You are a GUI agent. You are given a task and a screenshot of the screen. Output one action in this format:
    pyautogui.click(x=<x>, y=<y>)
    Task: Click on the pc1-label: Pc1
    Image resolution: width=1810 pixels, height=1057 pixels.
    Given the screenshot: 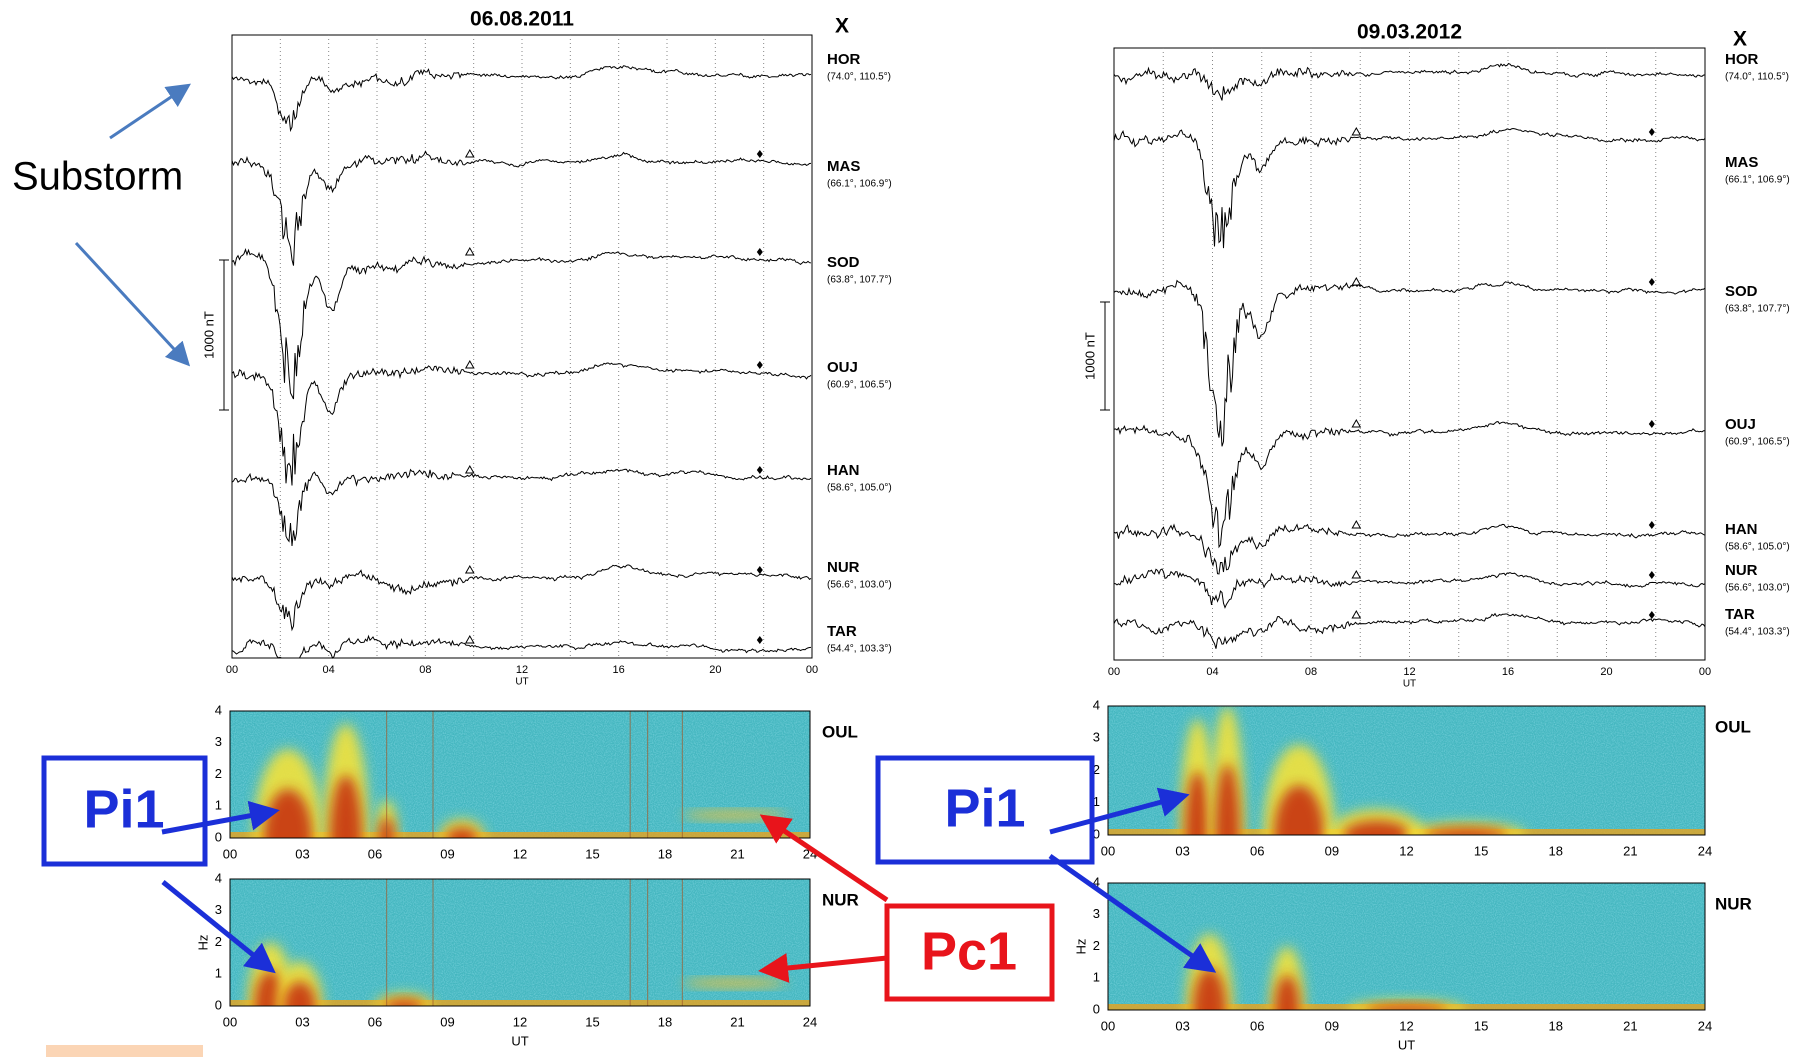 What is the action you would take?
    pyautogui.click(x=969, y=951)
    